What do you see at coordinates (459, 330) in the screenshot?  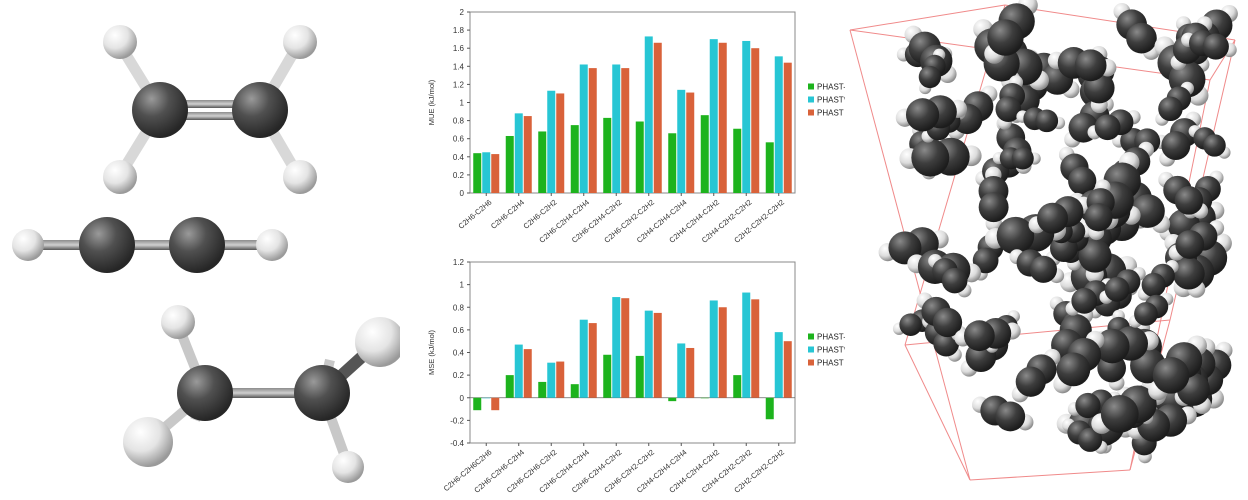 I see `y-tick-label: 0.6` at bounding box center [459, 330].